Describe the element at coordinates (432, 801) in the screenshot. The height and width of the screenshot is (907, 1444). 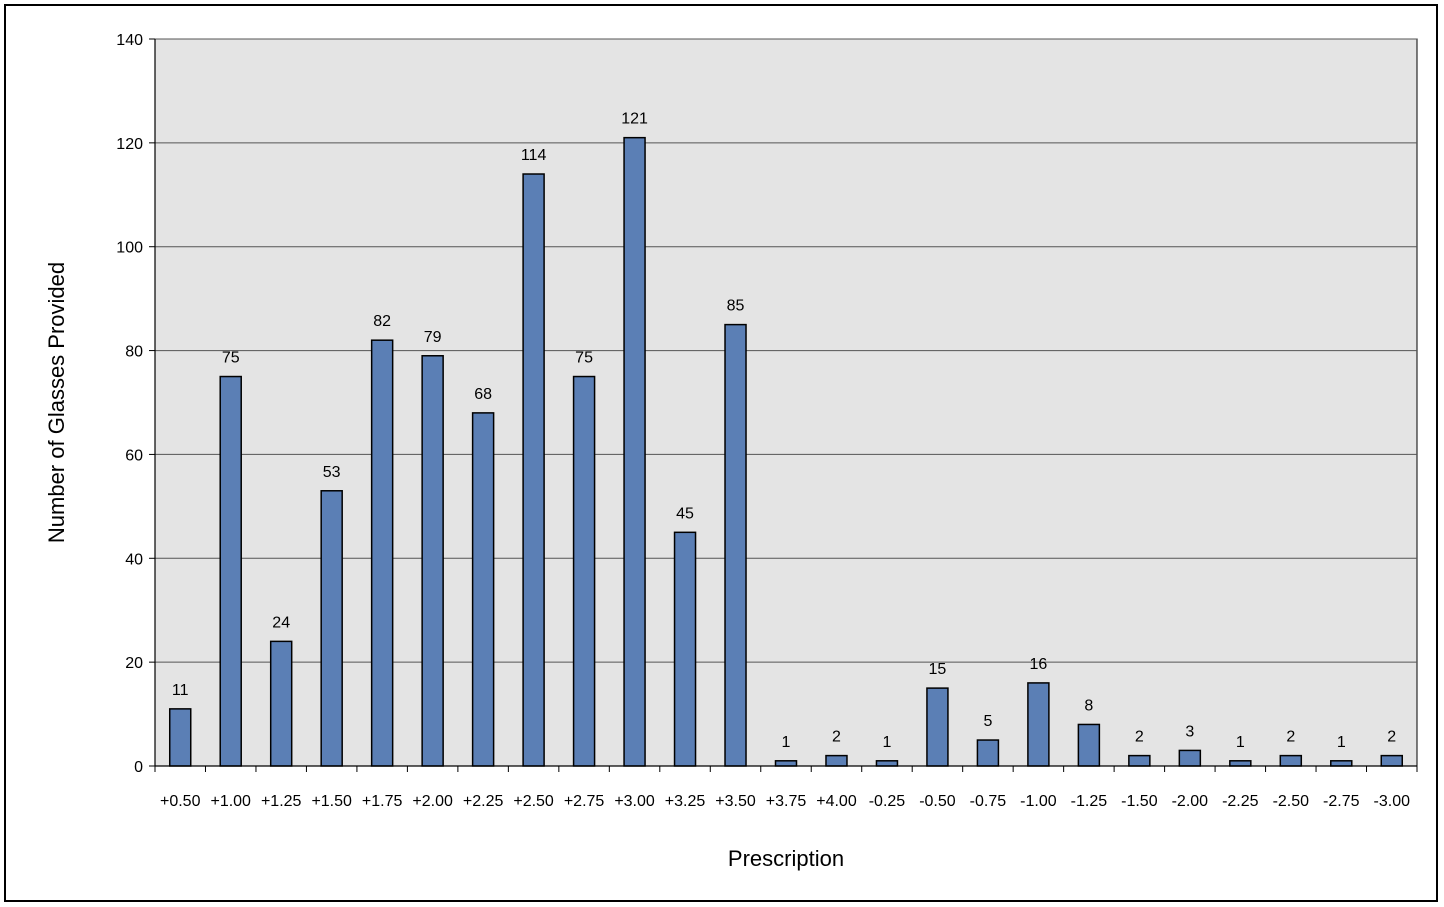
I see `x-tick-label: +2.00` at that location.